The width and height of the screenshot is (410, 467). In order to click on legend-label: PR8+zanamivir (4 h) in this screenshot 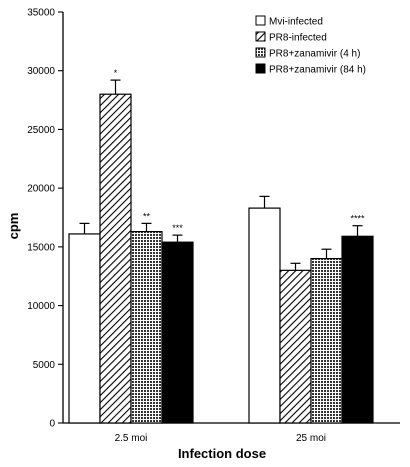, I will do `click(314, 54)`.